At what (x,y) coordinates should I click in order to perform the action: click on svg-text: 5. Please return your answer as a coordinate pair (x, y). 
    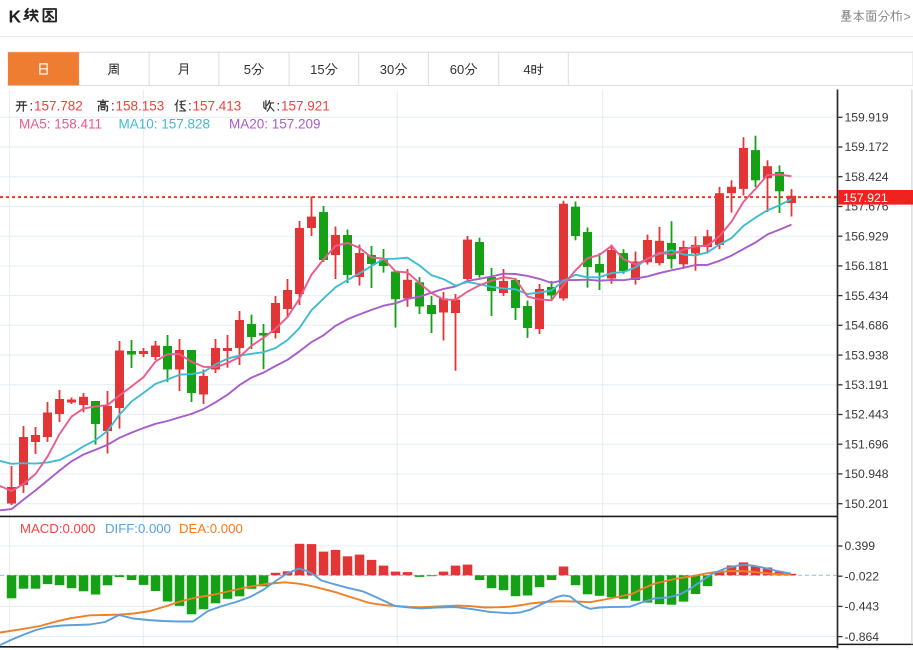
    Looking at the image, I should click on (247, 69).